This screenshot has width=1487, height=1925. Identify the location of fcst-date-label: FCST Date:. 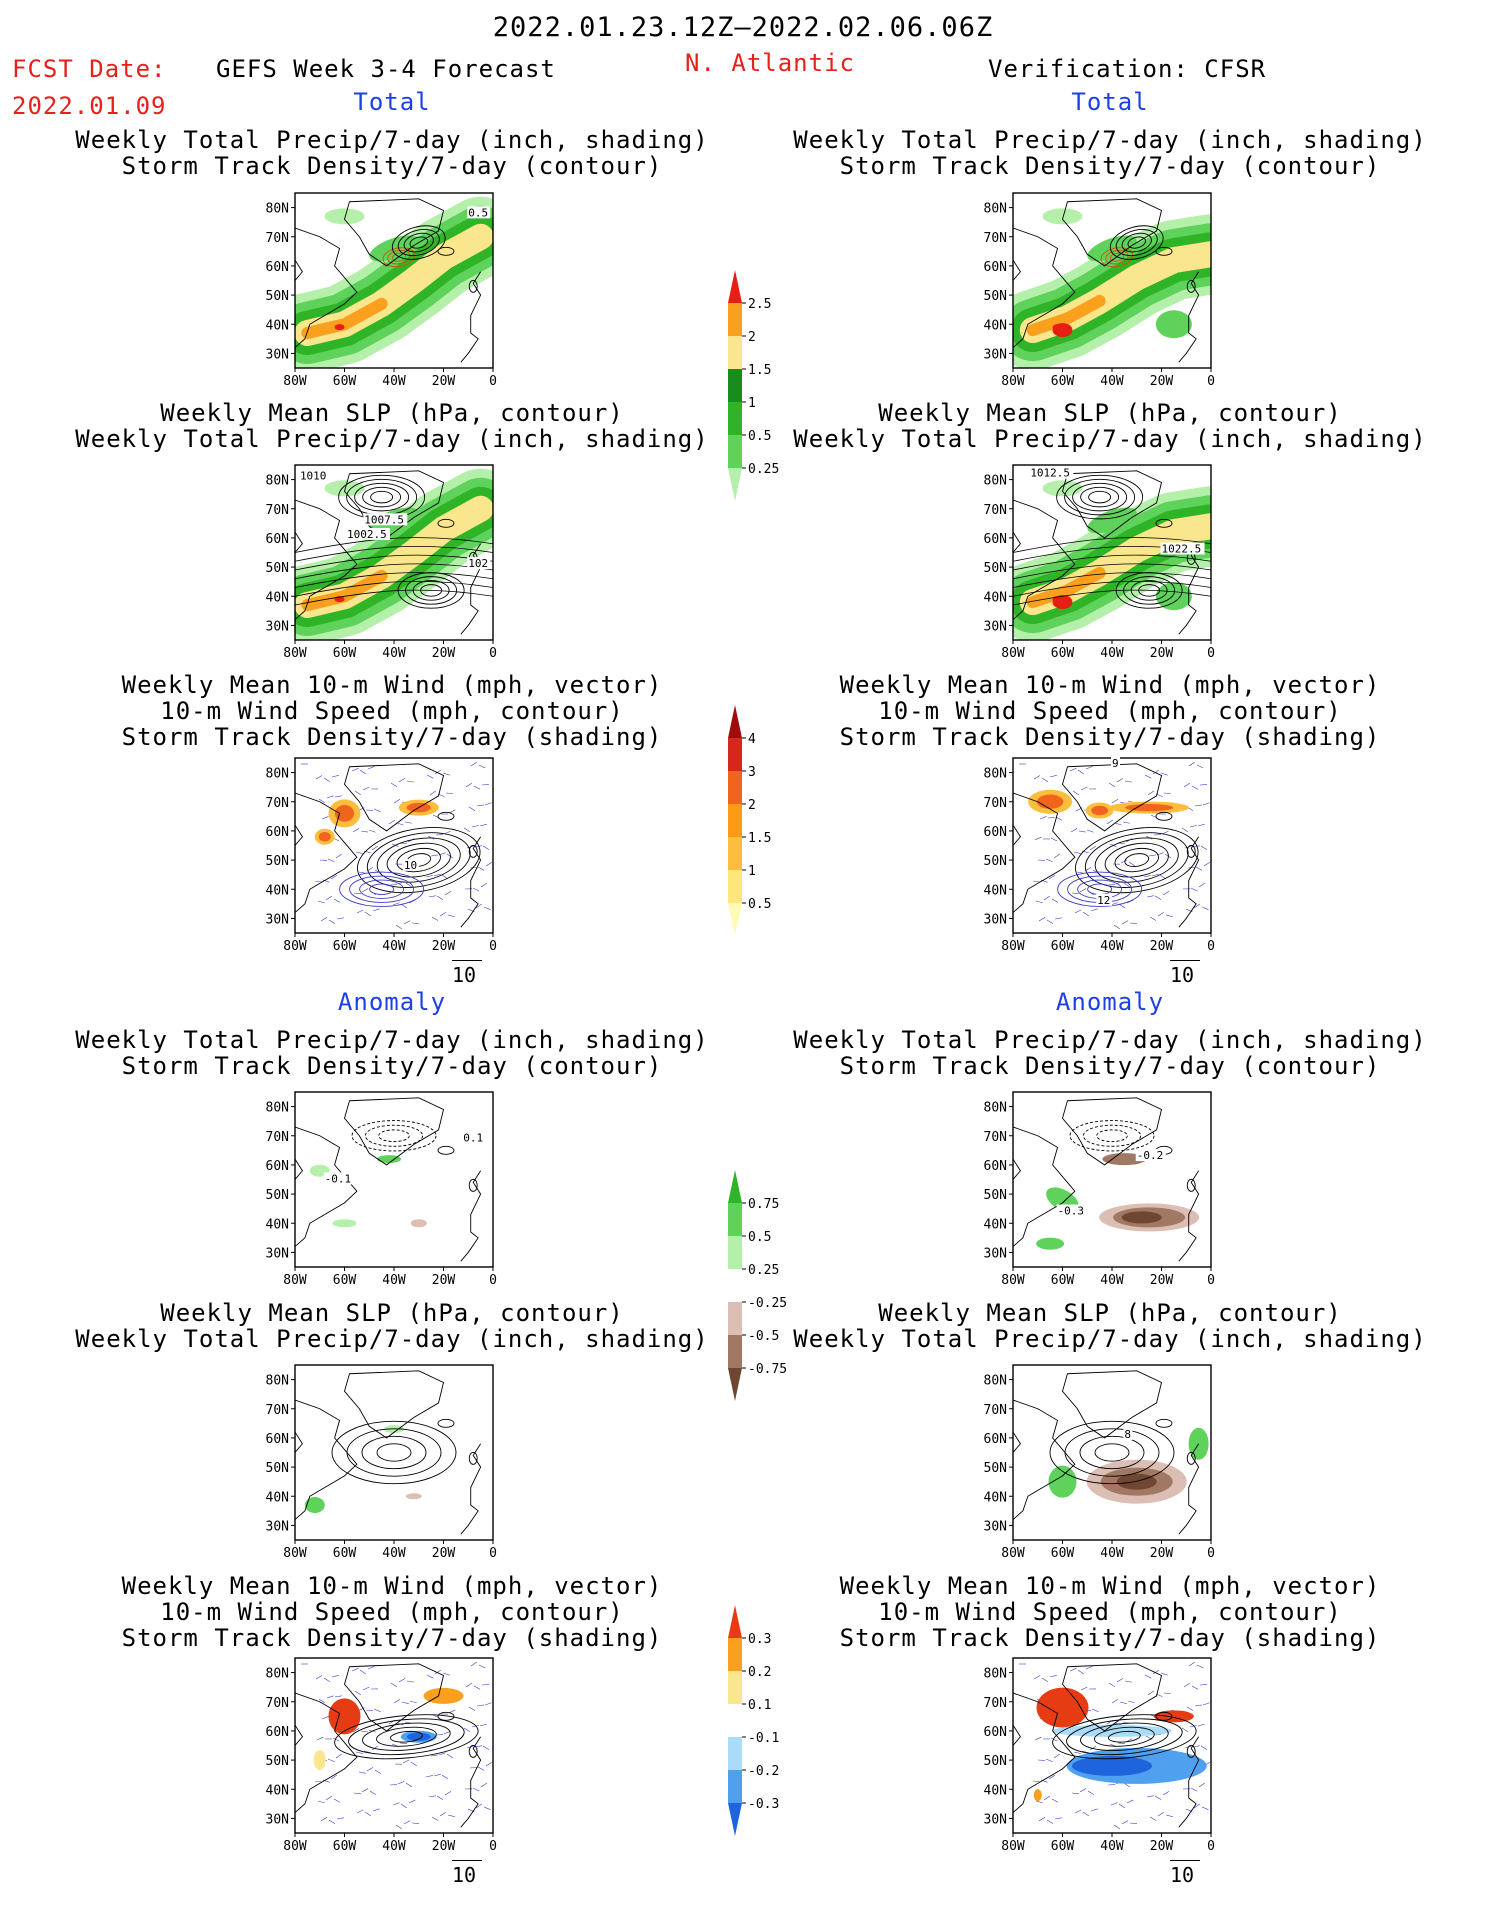
(89, 69).